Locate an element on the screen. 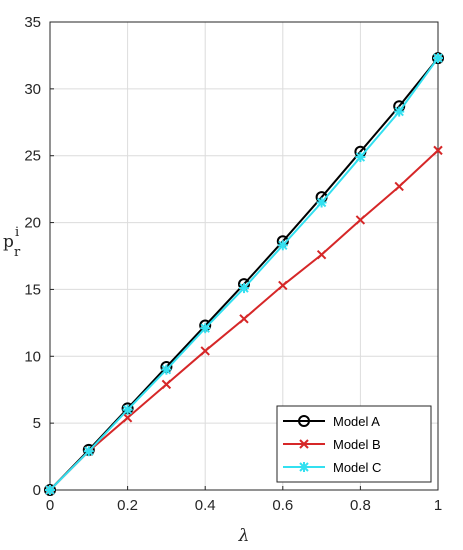 The image size is (463, 550). x-tick-label: 1 is located at coordinates (438, 505).